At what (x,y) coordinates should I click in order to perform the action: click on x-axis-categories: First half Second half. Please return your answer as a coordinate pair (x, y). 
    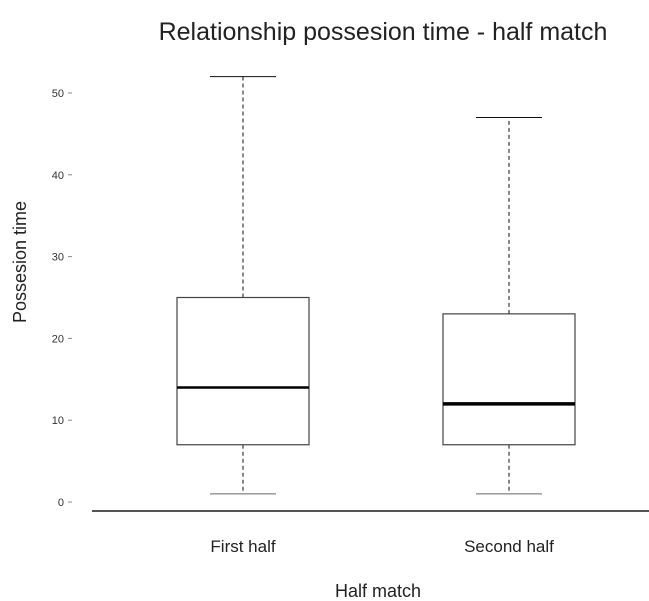
    Looking at the image, I should click on (382, 546).